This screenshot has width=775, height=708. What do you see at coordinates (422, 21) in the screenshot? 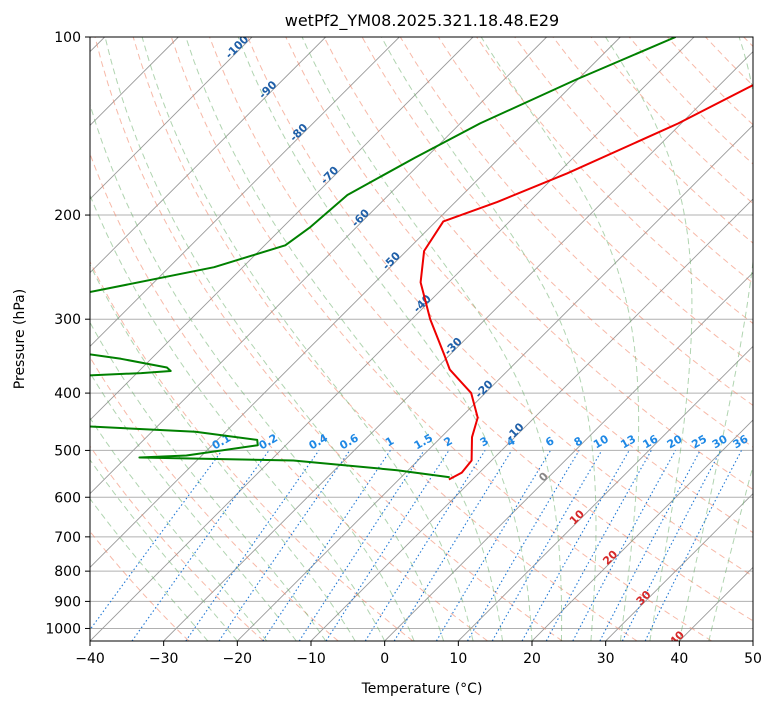
I see `chart-title: wetPf2_YM08.2025.321.18.48.E29` at bounding box center [422, 21].